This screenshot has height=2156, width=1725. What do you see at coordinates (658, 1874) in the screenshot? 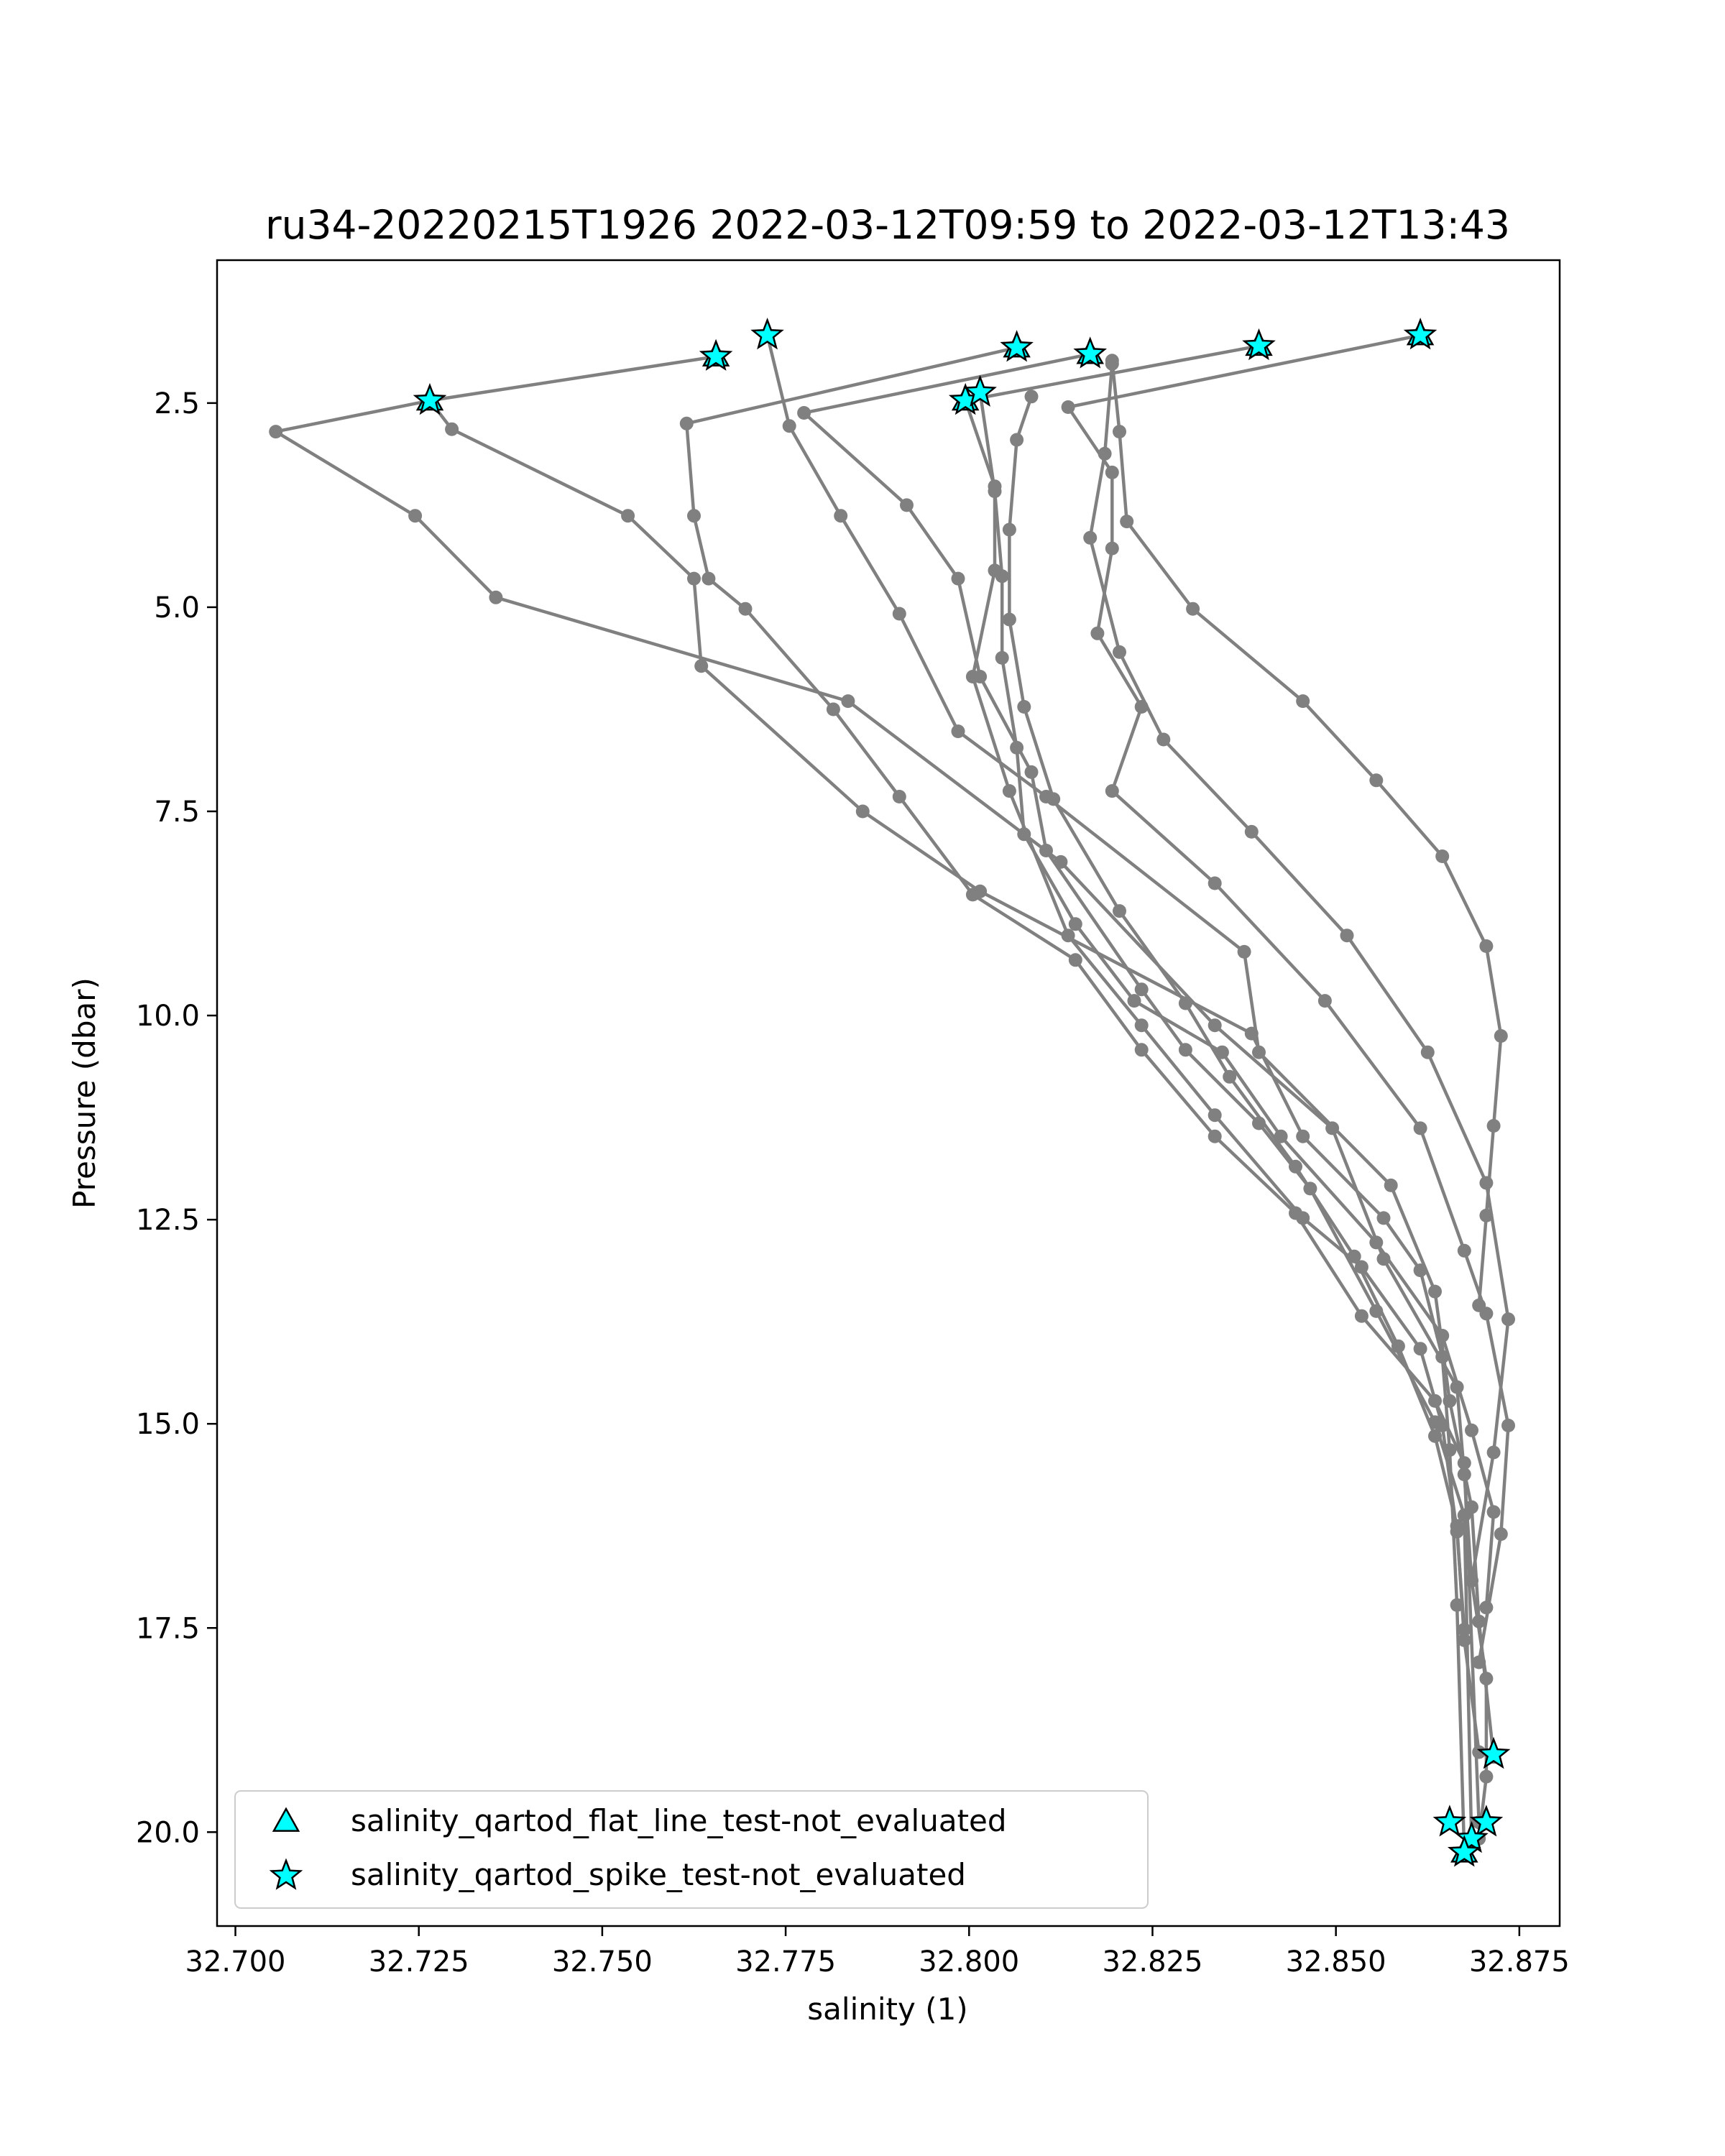
I see `legend-label-spike: salinity_qartod_spike_test-not_evaluated` at bounding box center [658, 1874].